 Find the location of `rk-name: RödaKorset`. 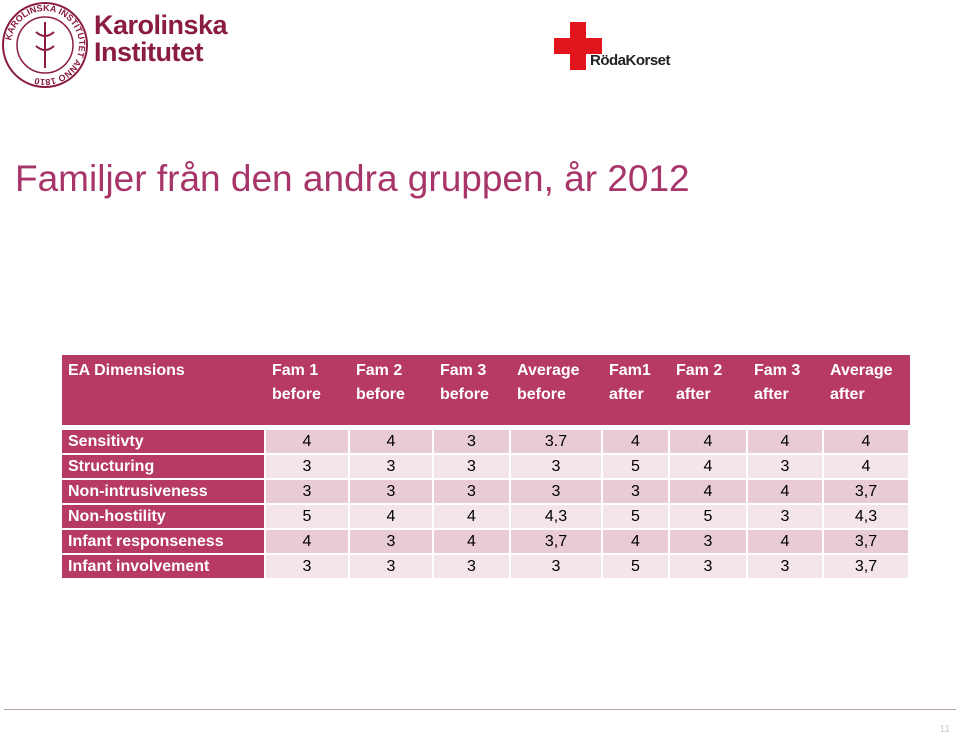

rk-name: RödaKorset is located at coordinates (630, 60).